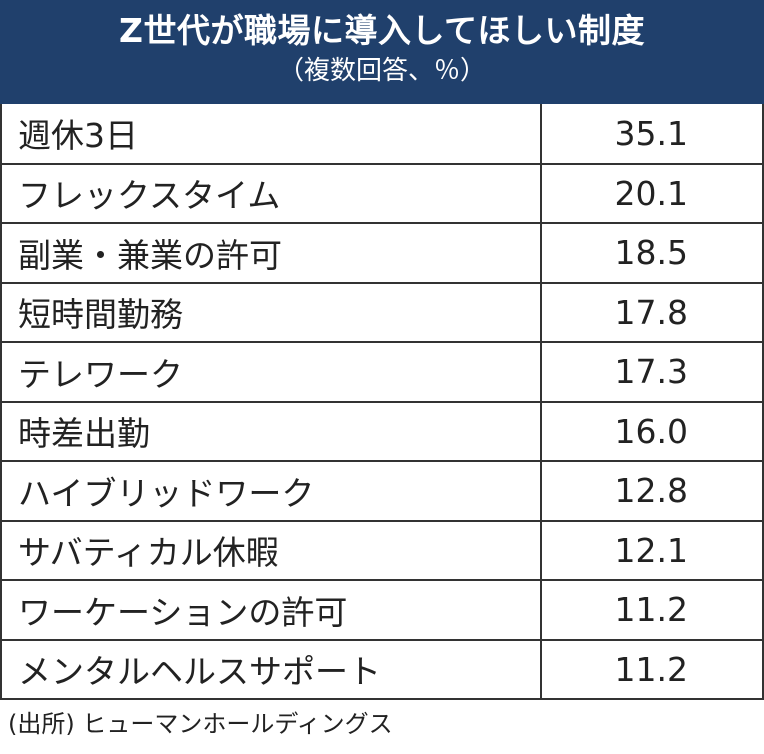  I want to click on table-row: フレックスタイム 20.1, so click(382, 193).